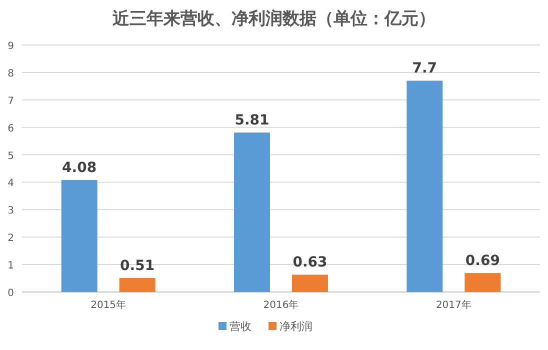 The height and width of the screenshot is (350, 548). I want to click on x-tick-label: 2017年, so click(454, 305).